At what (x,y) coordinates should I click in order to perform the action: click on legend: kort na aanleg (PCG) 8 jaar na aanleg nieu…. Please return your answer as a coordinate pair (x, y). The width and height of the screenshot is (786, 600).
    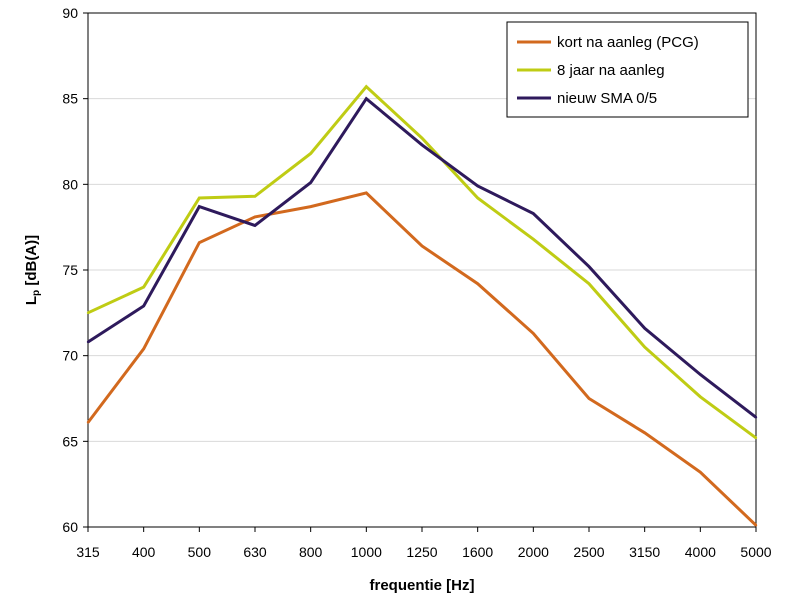
    Looking at the image, I should click on (627, 69).